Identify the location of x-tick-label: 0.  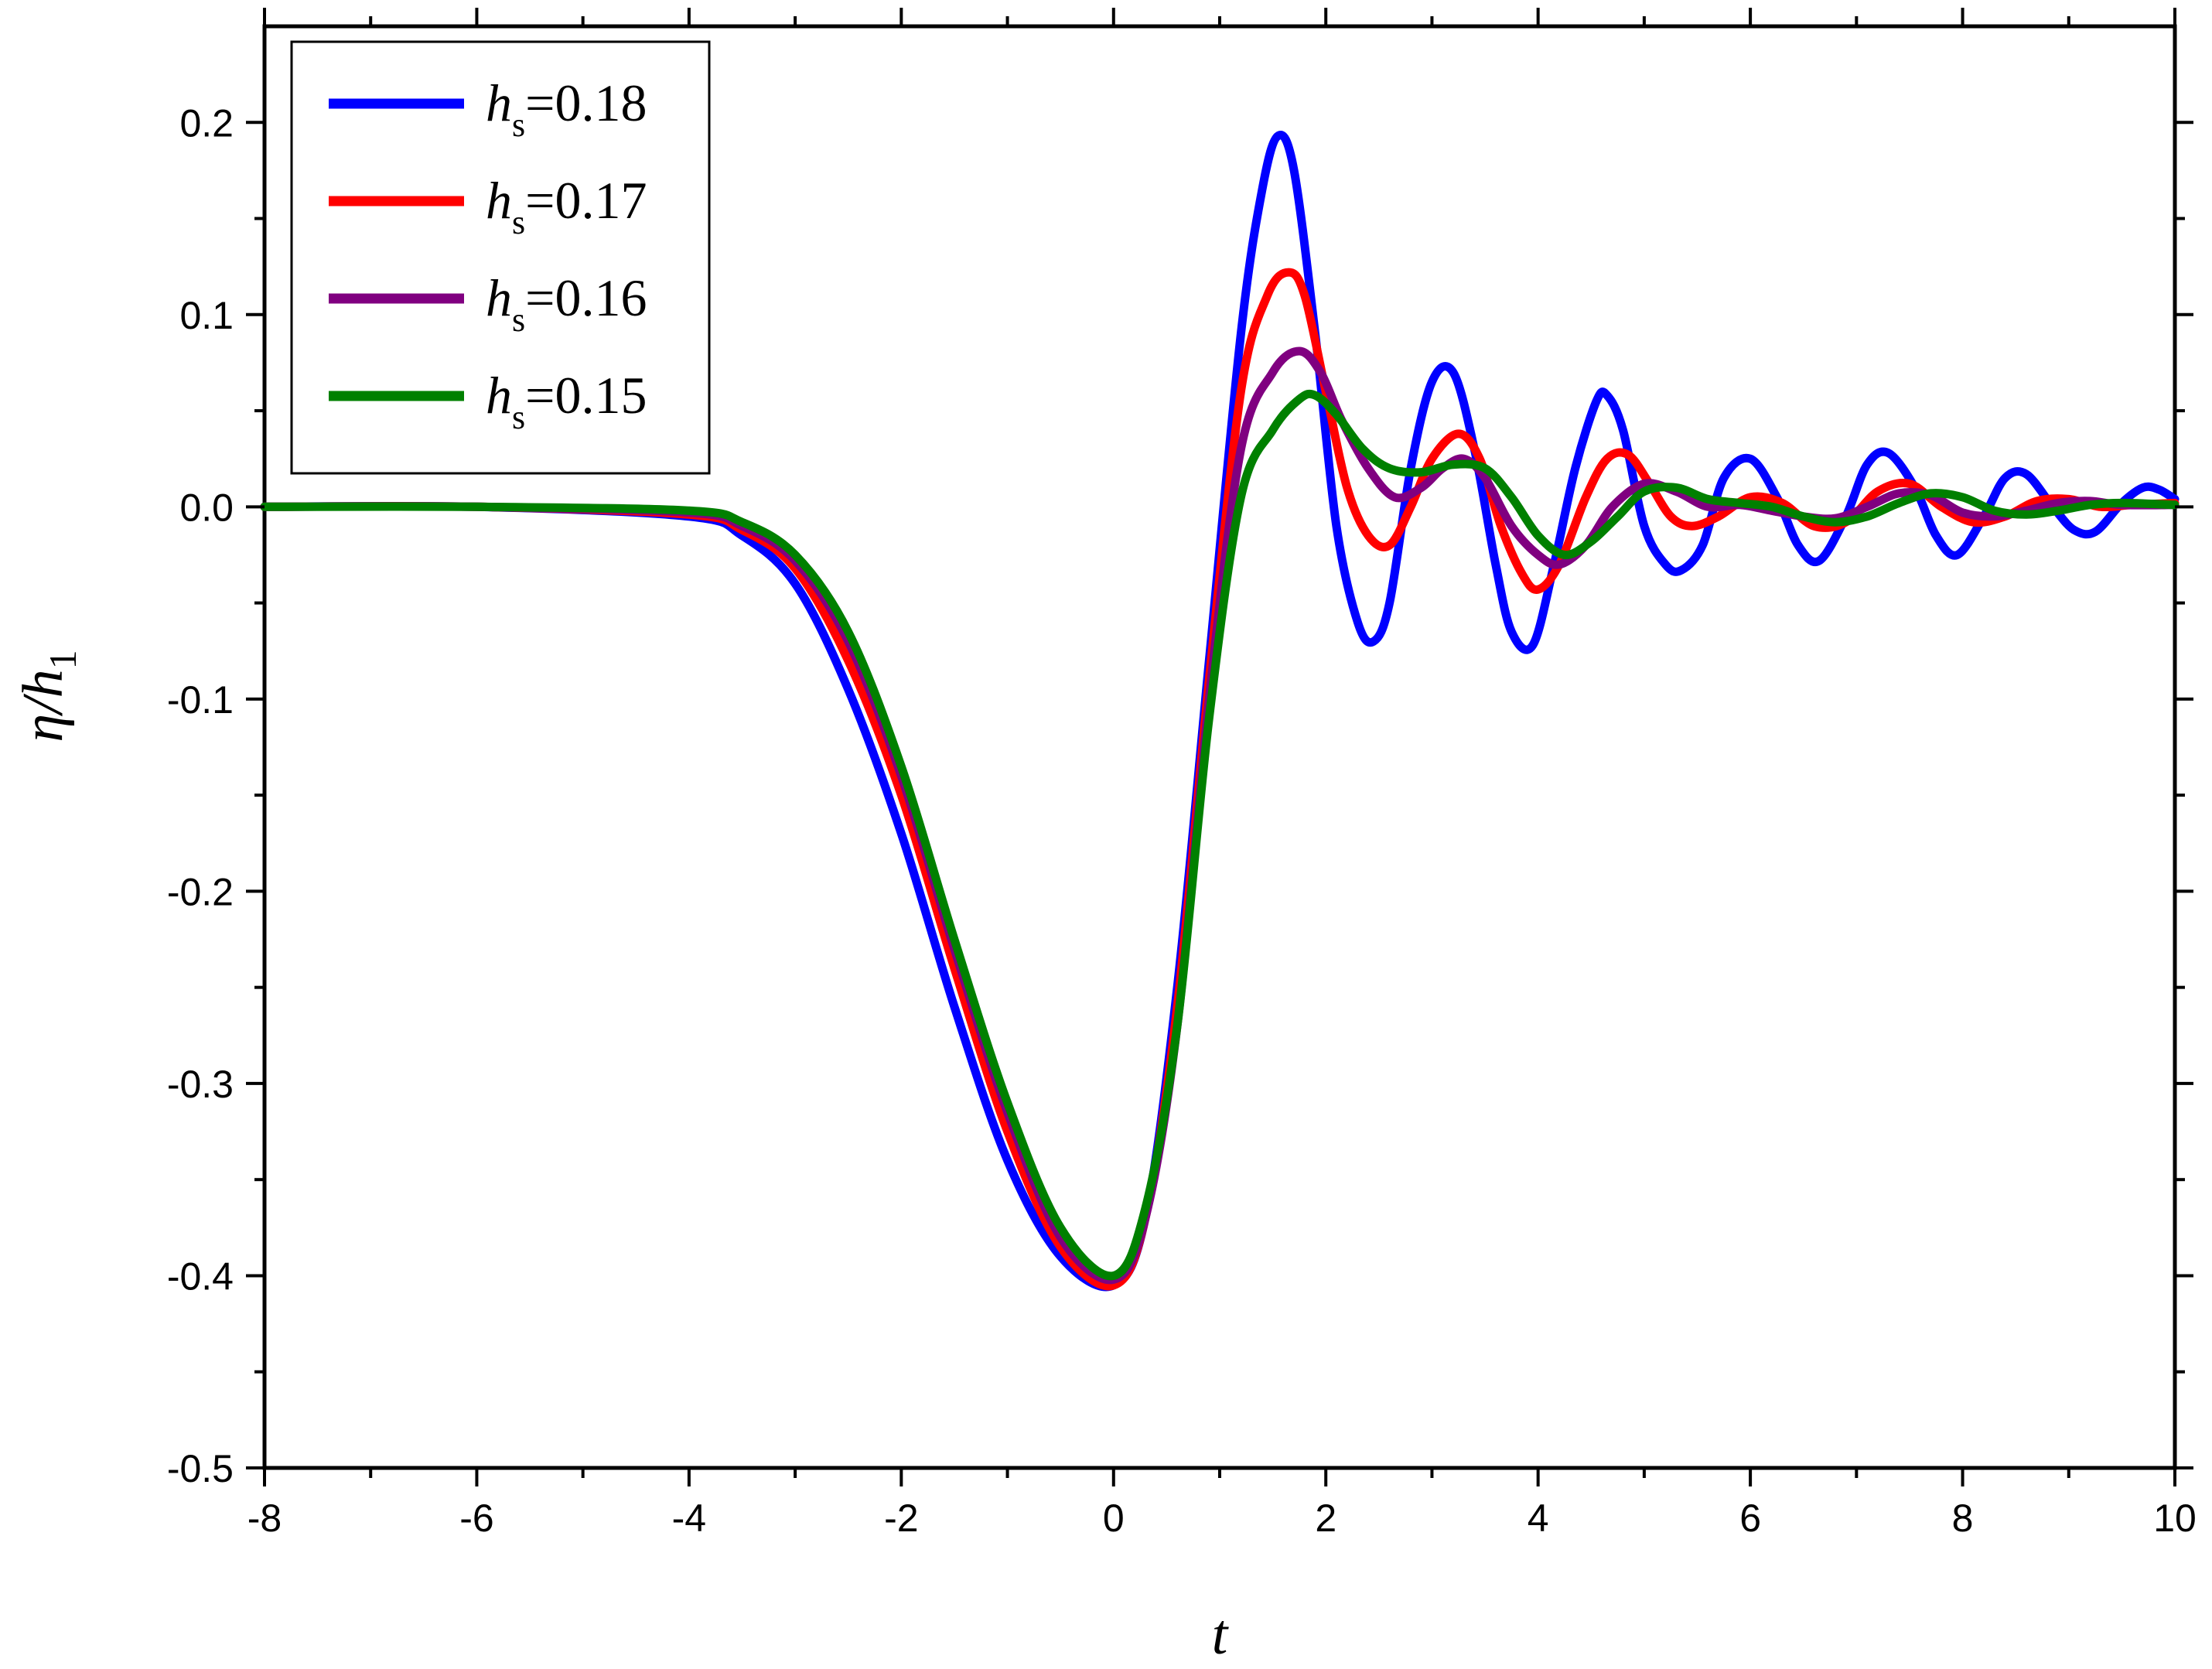
(1114, 1519).